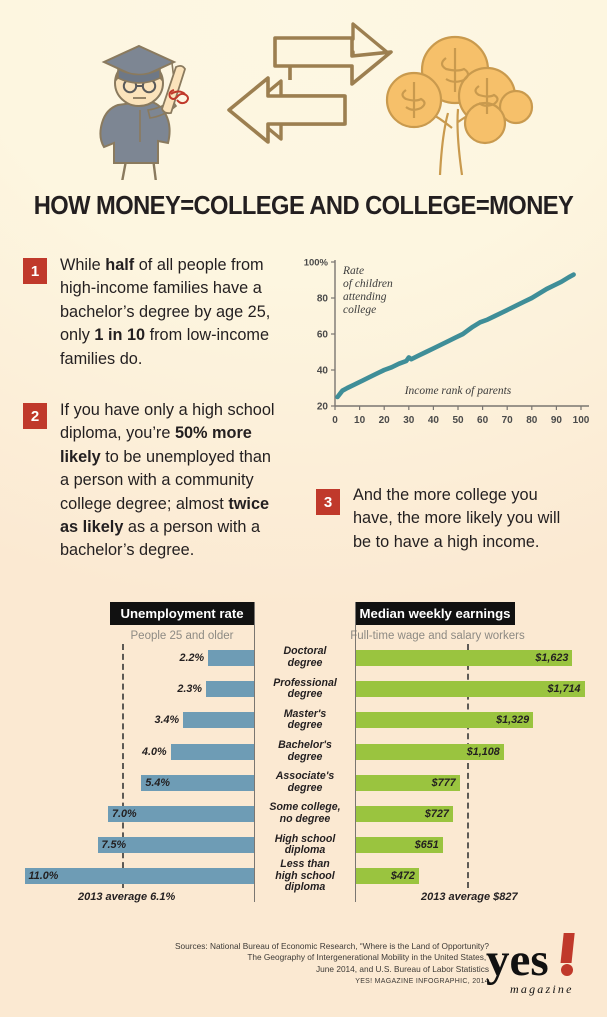 This screenshot has width=607, height=1017. What do you see at coordinates (402, 876) in the screenshot?
I see `earnings-bar-value: $472` at bounding box center [402, 876].